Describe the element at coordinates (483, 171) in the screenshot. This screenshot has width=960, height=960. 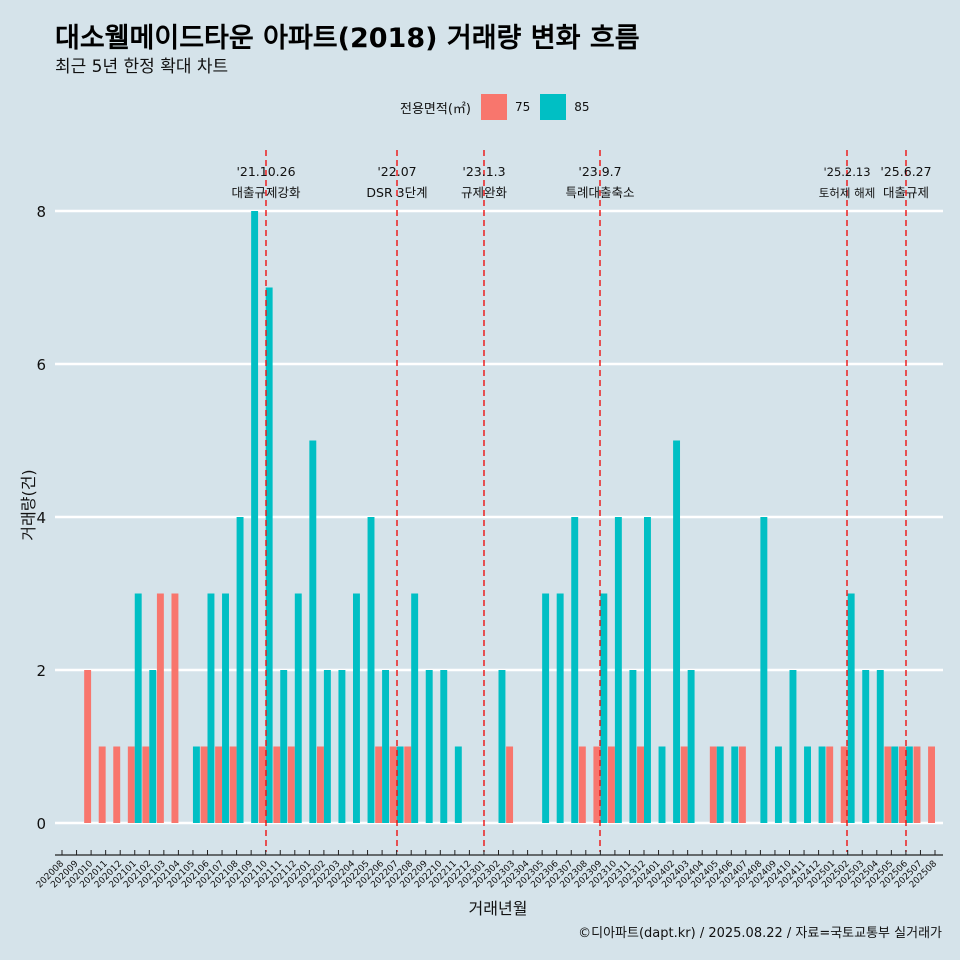
I see `event-date-2: '23.1.3` at that location.